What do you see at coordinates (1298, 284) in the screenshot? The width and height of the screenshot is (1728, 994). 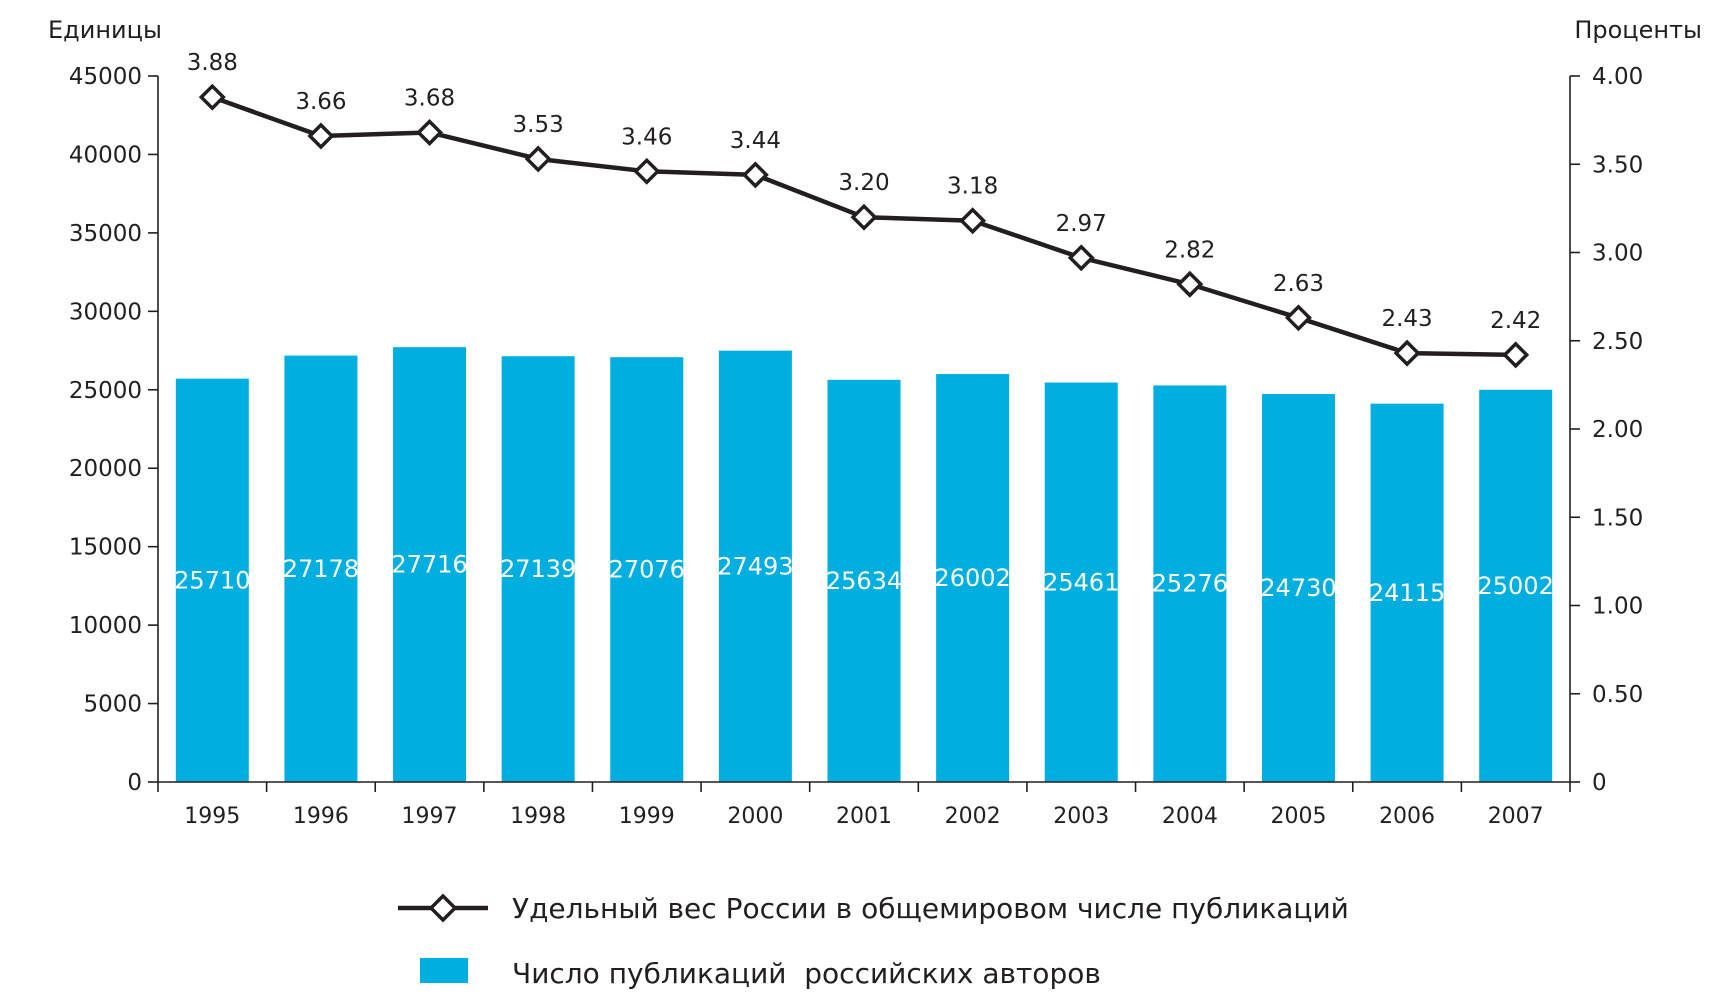 I see `line-point-label: 2.63` at bounding box center [1298, 284].